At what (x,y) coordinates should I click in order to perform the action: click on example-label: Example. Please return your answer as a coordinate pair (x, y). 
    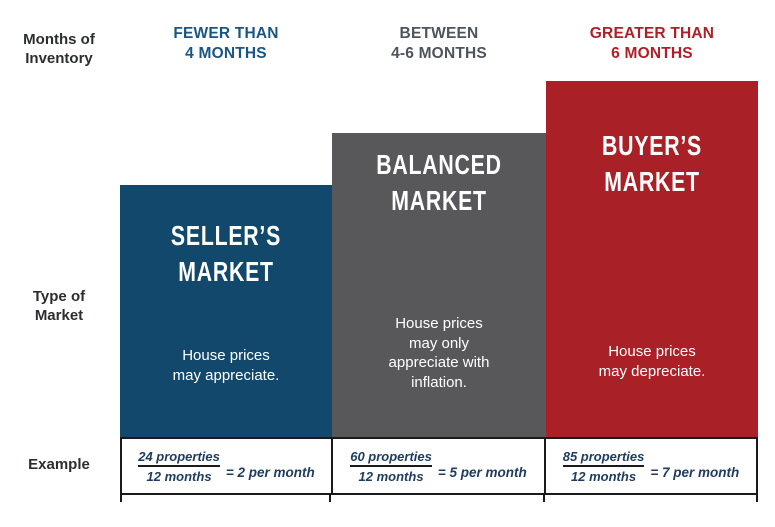
    Looking at the image, I should click on (59, 464).